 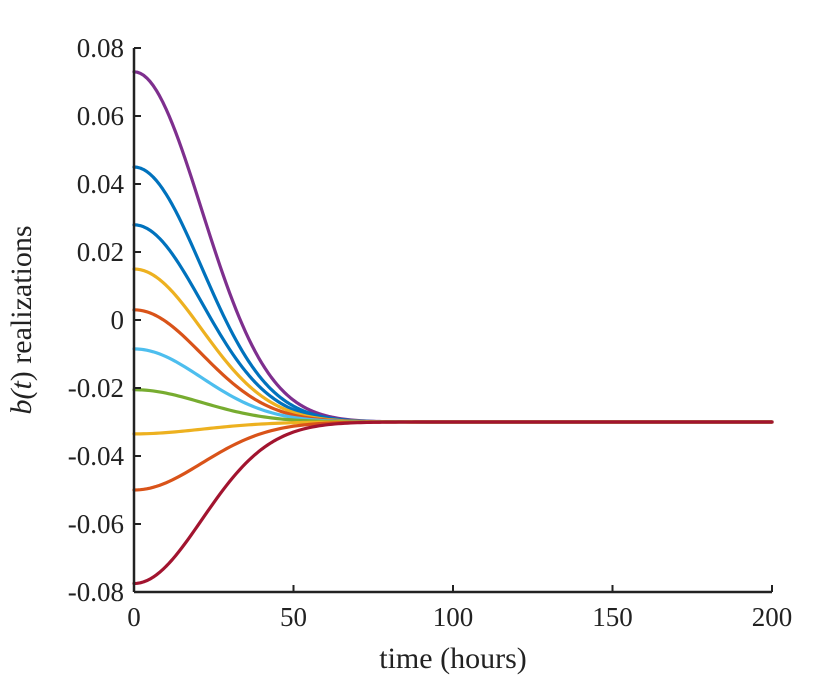 I want to click on y-tick-label: -0.06, so click(x=96, y=524).